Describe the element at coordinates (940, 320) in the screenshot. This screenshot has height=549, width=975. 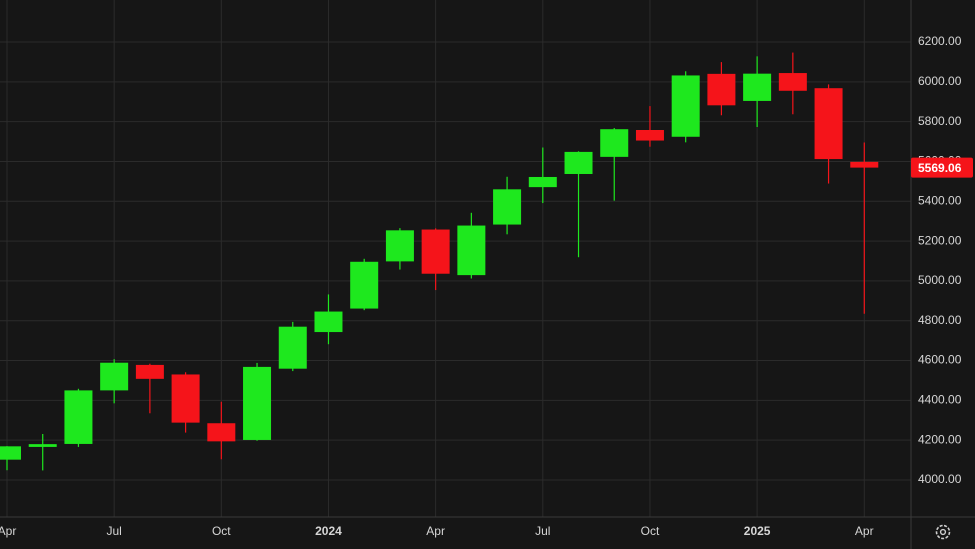
I see `y-tick-label: 4800.00` at that location.